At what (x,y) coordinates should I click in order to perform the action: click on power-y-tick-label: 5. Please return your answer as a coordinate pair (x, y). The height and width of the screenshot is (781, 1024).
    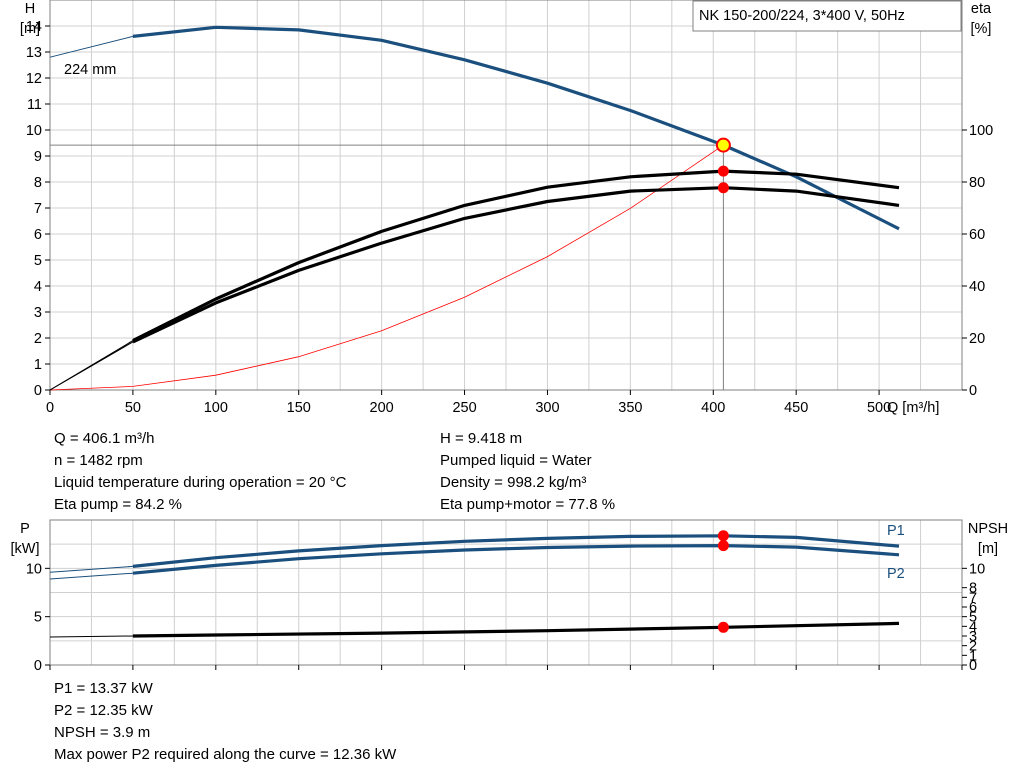
    Looking at the image, I should click on (38, 618).